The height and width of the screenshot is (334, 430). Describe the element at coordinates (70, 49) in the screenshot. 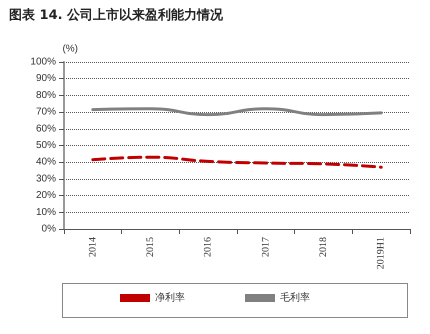

I see `y-axis-title: (%)` at that location.